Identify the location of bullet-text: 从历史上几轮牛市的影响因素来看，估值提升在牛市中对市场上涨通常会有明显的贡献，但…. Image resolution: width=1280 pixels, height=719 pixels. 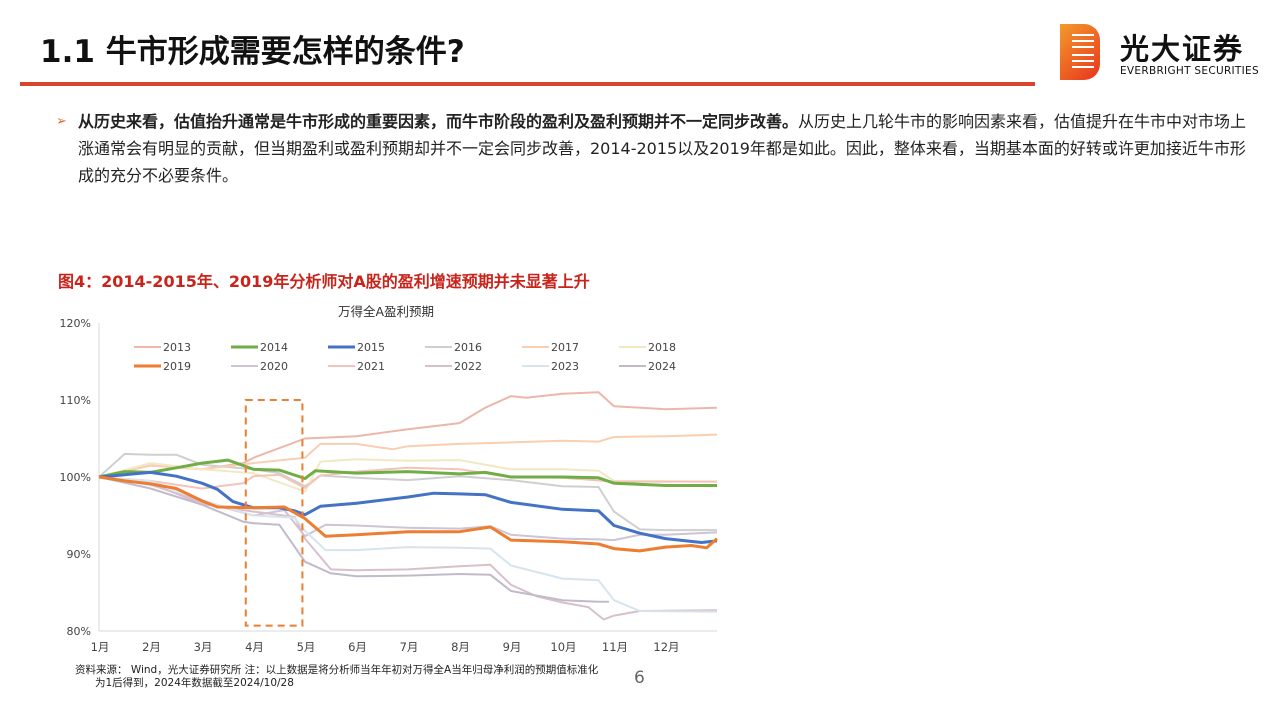
(662, 148).